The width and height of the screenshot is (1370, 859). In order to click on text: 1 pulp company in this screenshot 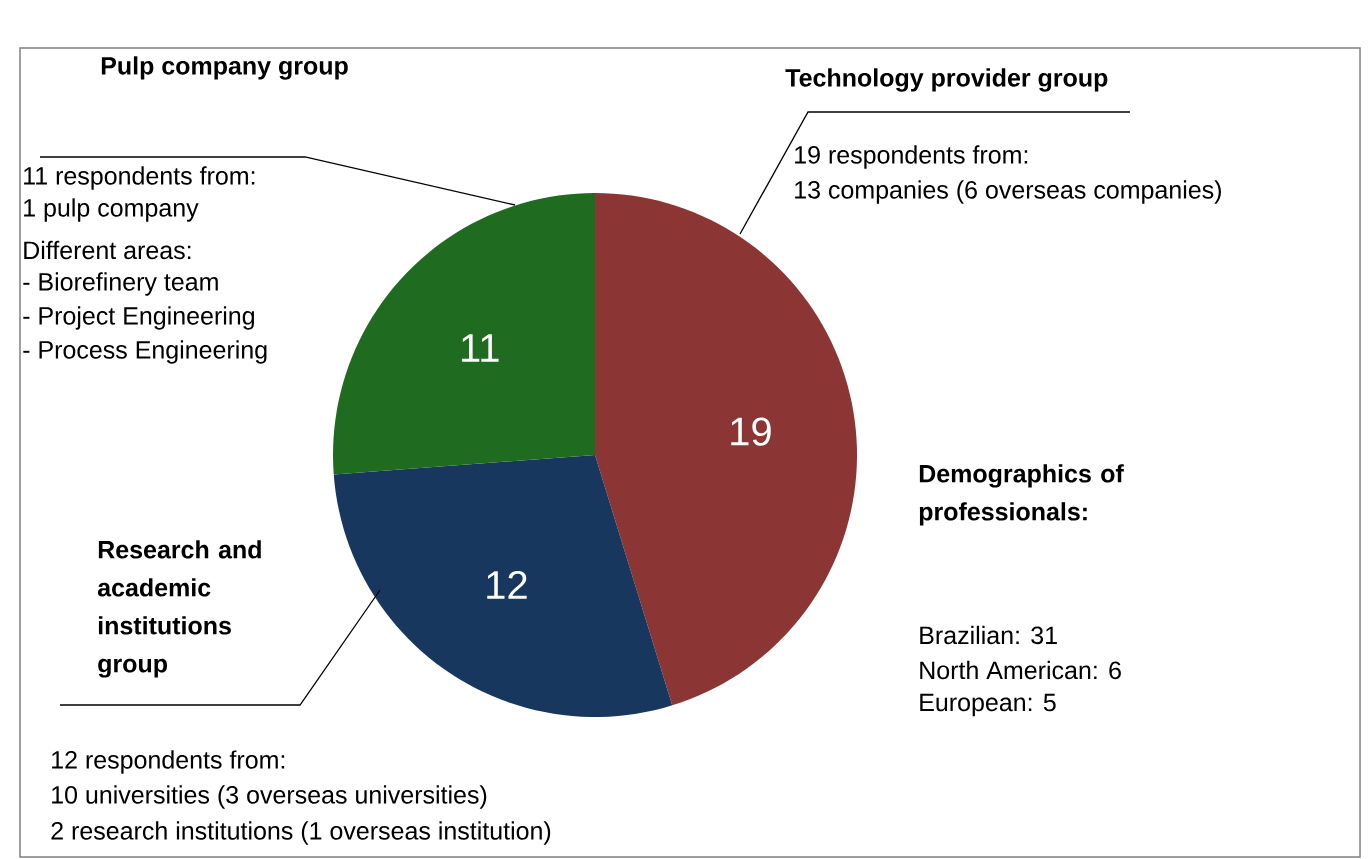, I will do `click(111, 210)`.